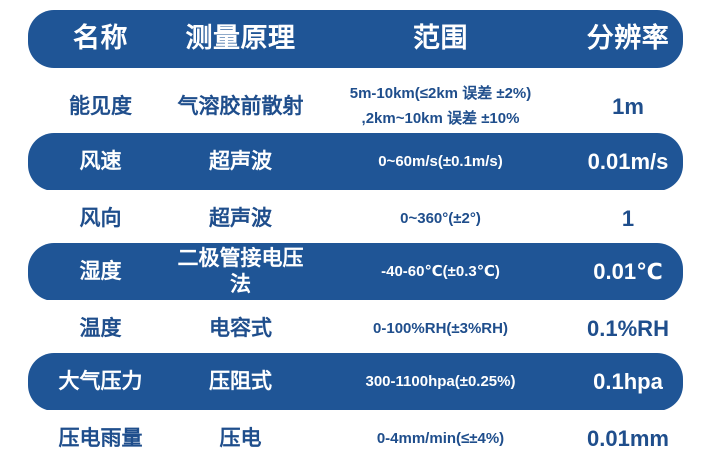 This screenshot has height=468, width=708. I want to click on column-header-principle: 测量原理, so click(240, 38).